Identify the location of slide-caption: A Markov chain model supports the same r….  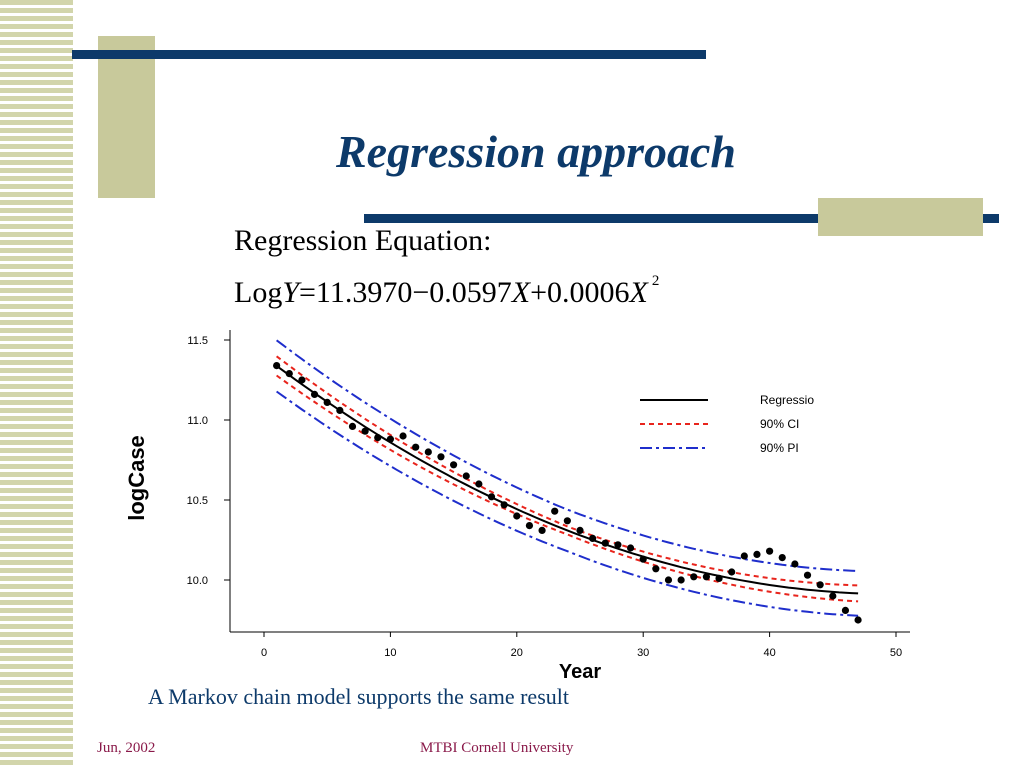
(358, 696).